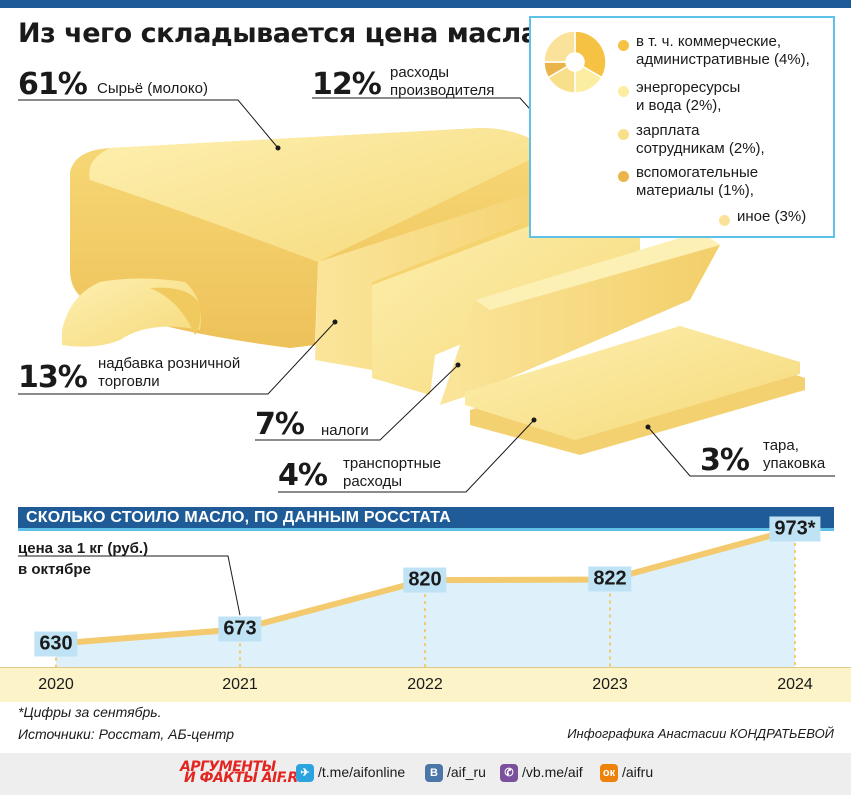  I want to click on leader-pack, so click(741, 451).